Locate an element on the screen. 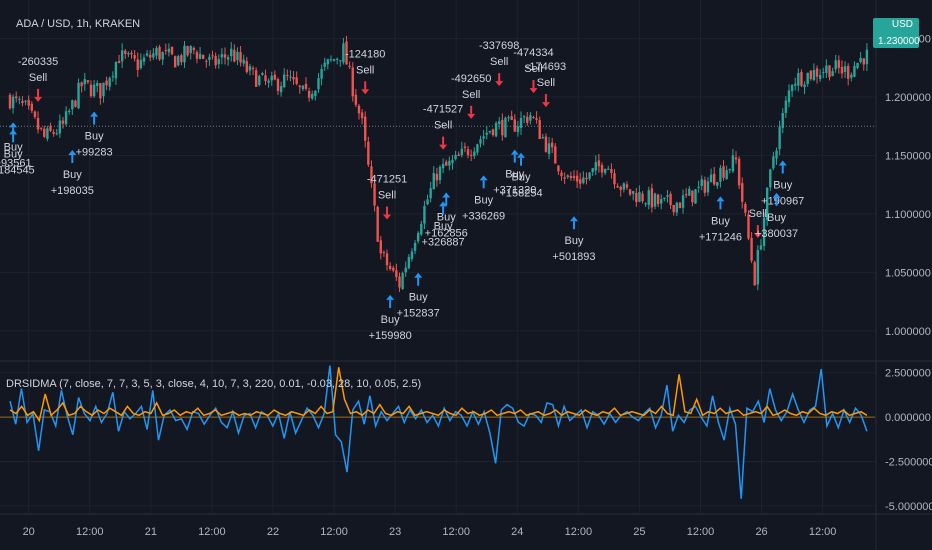  buy-signal: Buy +184545 is located at coordinates (17, 152).